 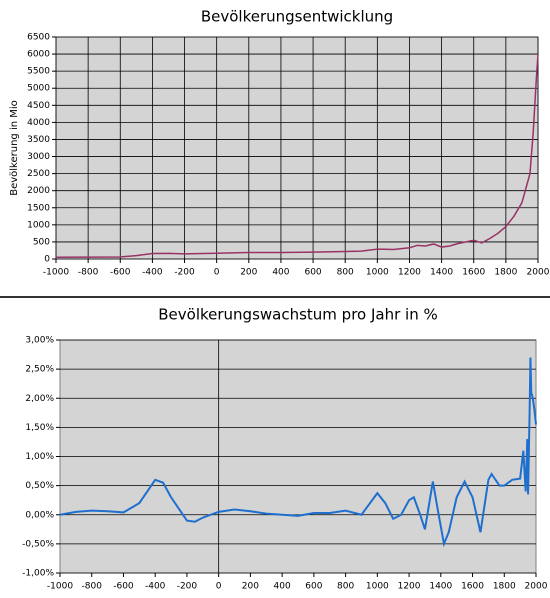 I want to click on y-tick-label: 3,00%, so click(x=39, y=341).